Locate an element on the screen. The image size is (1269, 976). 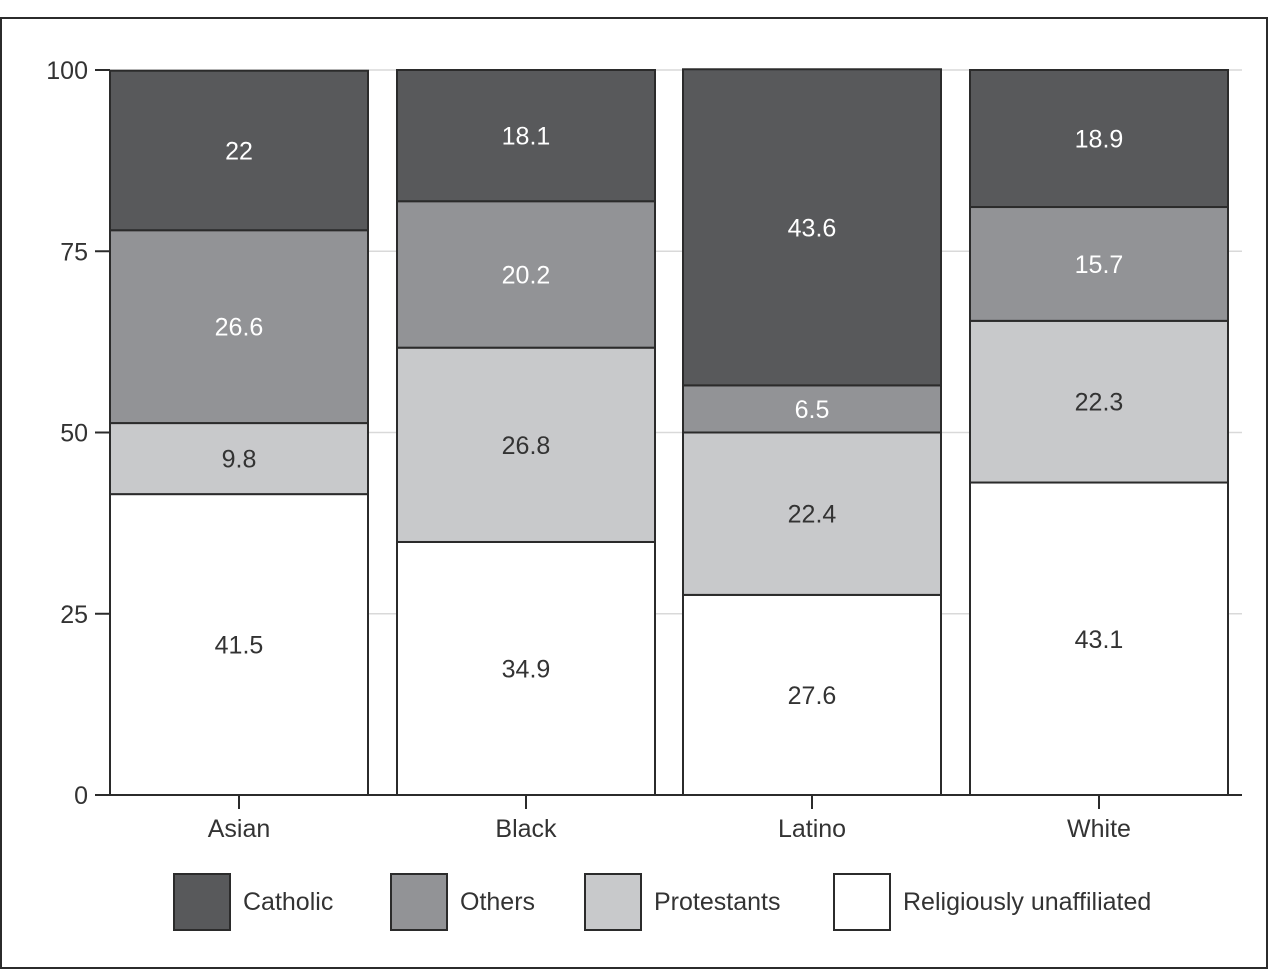
data-label: 22.3 is located at coordinates (1099, 403).